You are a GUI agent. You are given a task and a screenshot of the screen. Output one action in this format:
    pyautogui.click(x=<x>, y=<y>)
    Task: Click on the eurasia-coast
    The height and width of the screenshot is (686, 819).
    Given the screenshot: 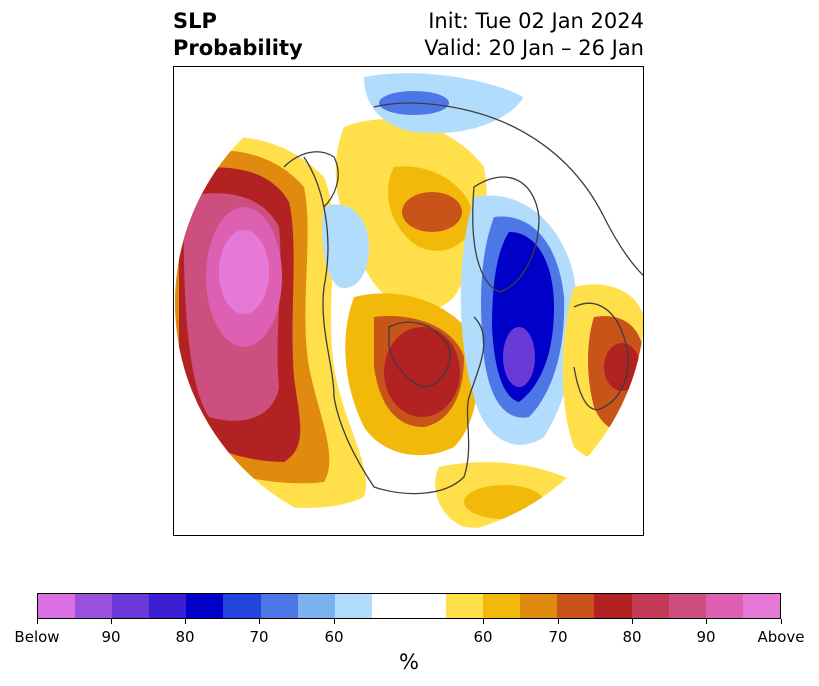 What is the action you would take?
    pyautogui.click(x=508, y=189)
    